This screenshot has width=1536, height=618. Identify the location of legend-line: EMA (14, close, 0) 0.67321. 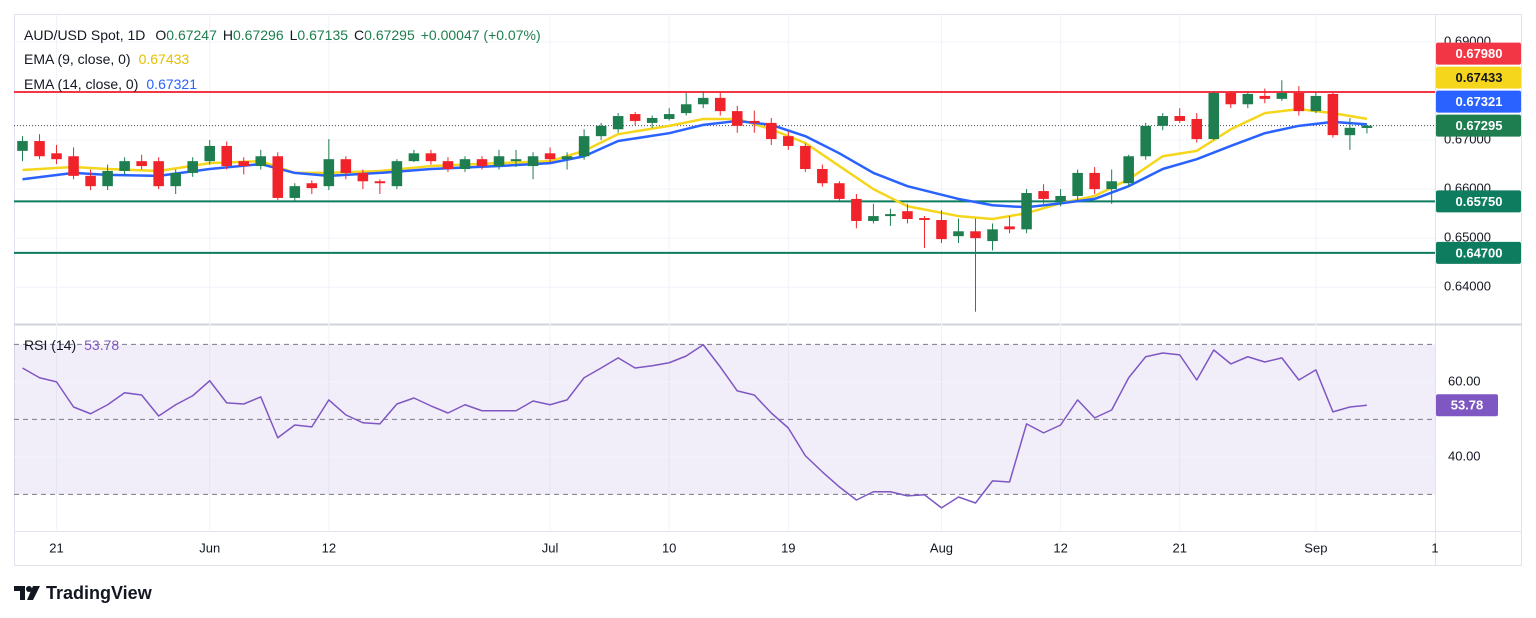
(110, 84).